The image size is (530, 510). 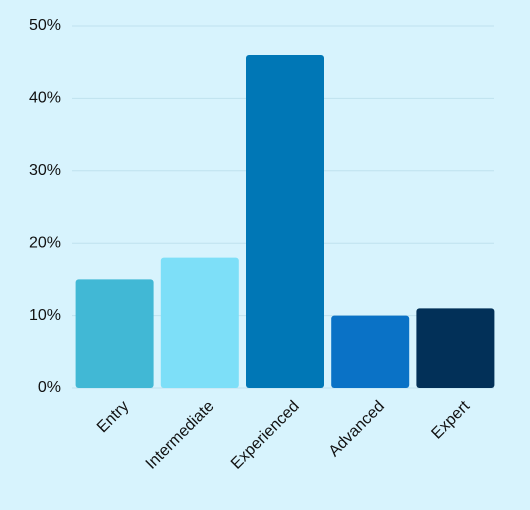 I want to click on y-tick-label: 10%, so click(x=45, y=315).